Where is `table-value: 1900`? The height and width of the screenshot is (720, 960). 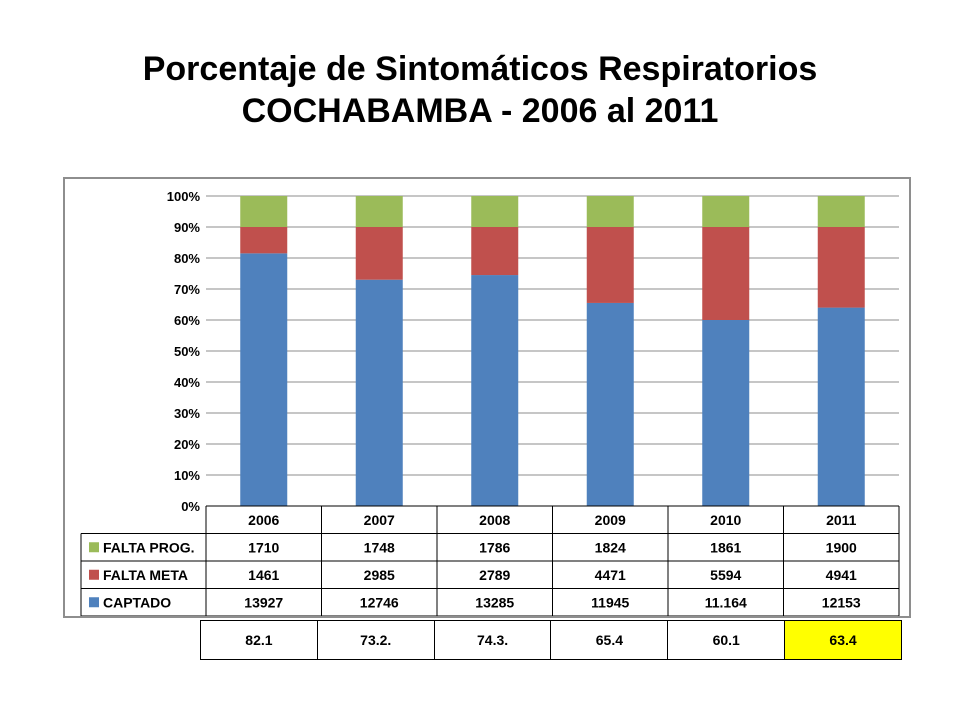 table-value: 1900 is located at coordinates (841, 547).